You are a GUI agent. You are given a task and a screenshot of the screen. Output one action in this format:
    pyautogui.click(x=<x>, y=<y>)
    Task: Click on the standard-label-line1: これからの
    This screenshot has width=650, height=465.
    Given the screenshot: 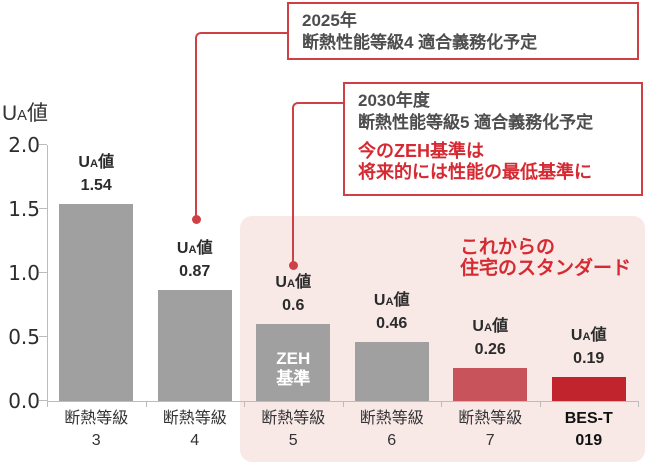 What is the action you would take?
    pyautogui.click(x=508, y=247)
    